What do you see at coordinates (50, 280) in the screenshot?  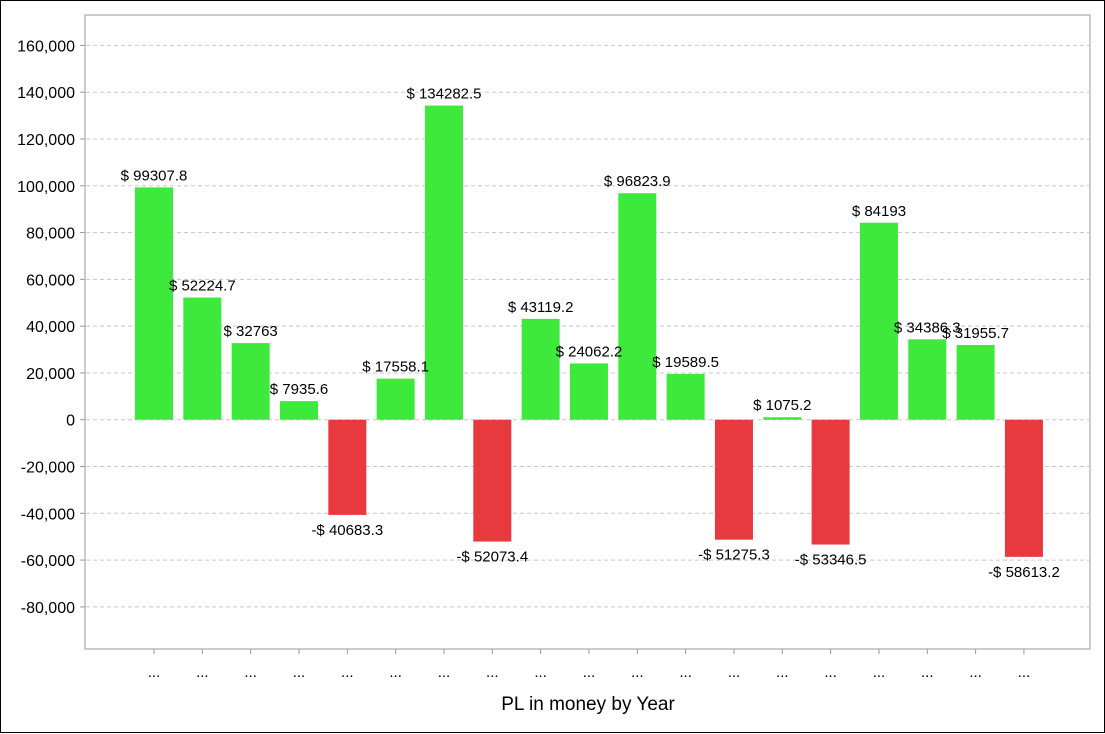 I see `y-tick-label: 60,000` at bounding box center [50, 280].